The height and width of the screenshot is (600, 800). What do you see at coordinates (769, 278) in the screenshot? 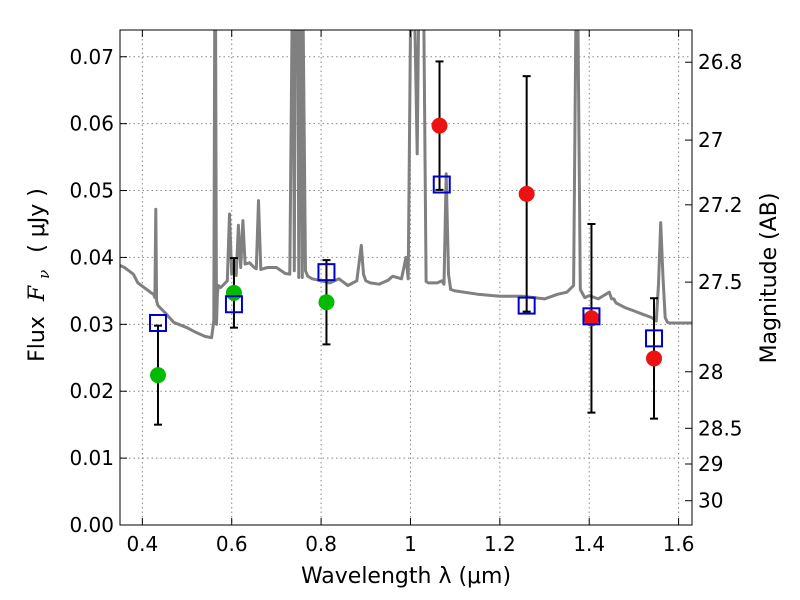
I see `y2-axis-label: Magnitude (AB)` at bounding box center [769, 278].